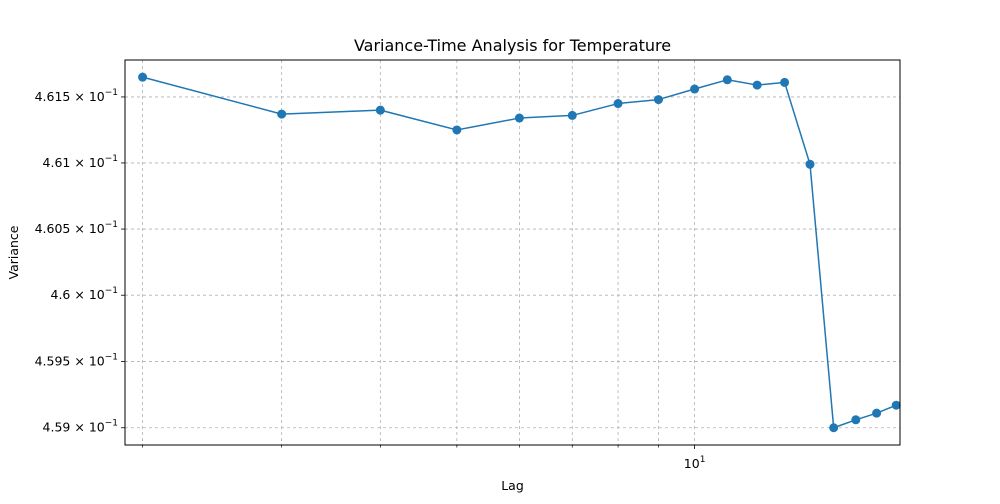  Describe the element at coordinates (80, 427) in the screenshot. I see `y-tick-label: 4.59 × 10⁻¹` at that location.